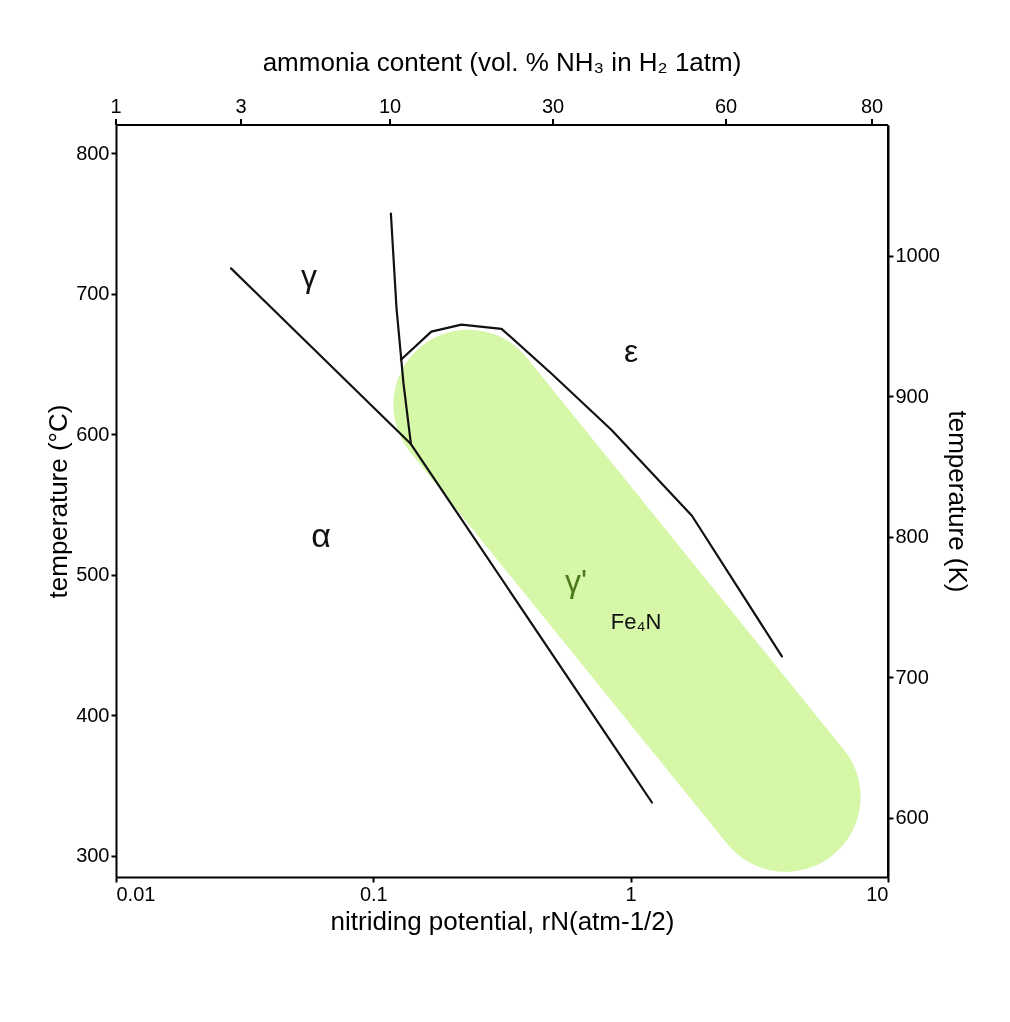 The height and width of the screenshot is (1022, 1010). What do you see at coordinates (241, 106) in the screenshot?
I see `text: 3` at bounding box center [241, 106].